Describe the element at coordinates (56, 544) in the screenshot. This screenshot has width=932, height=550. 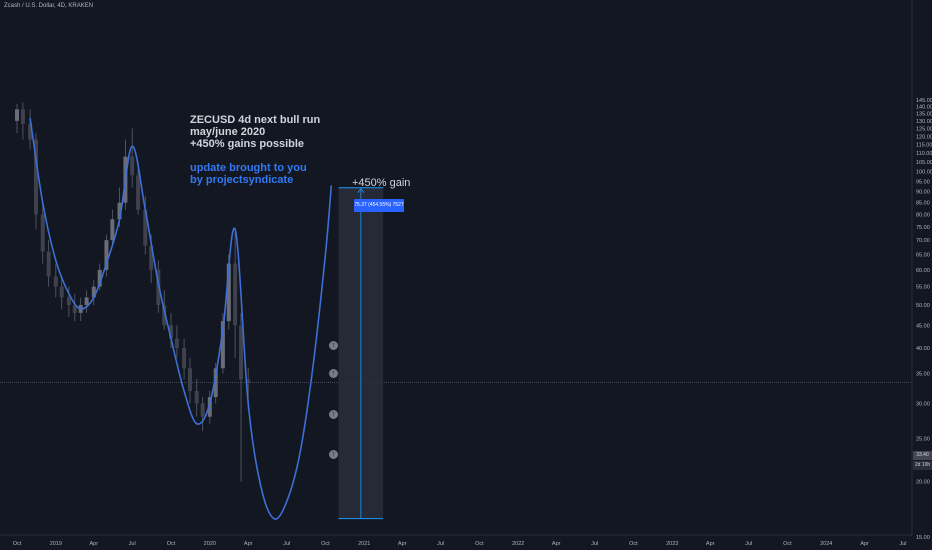
I see `x-tick-label: 2019` at that location.